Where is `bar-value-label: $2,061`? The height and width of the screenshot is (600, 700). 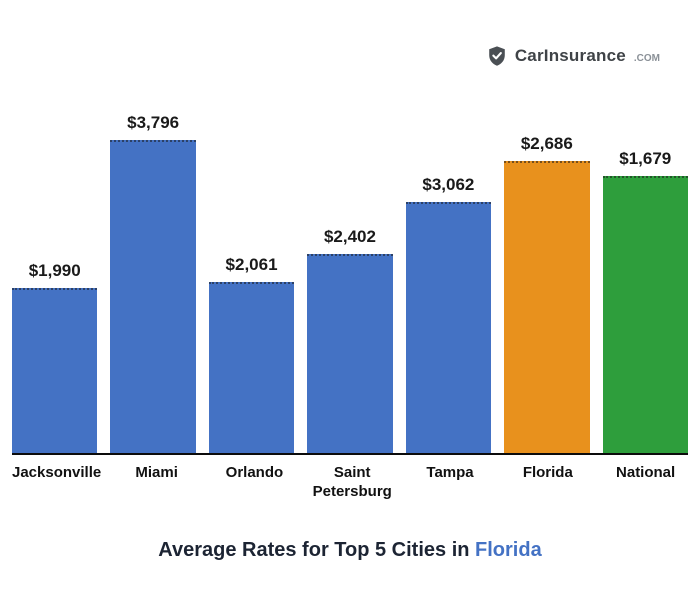
bar-value-label: $2,061 is located at coordinates (251, 264).